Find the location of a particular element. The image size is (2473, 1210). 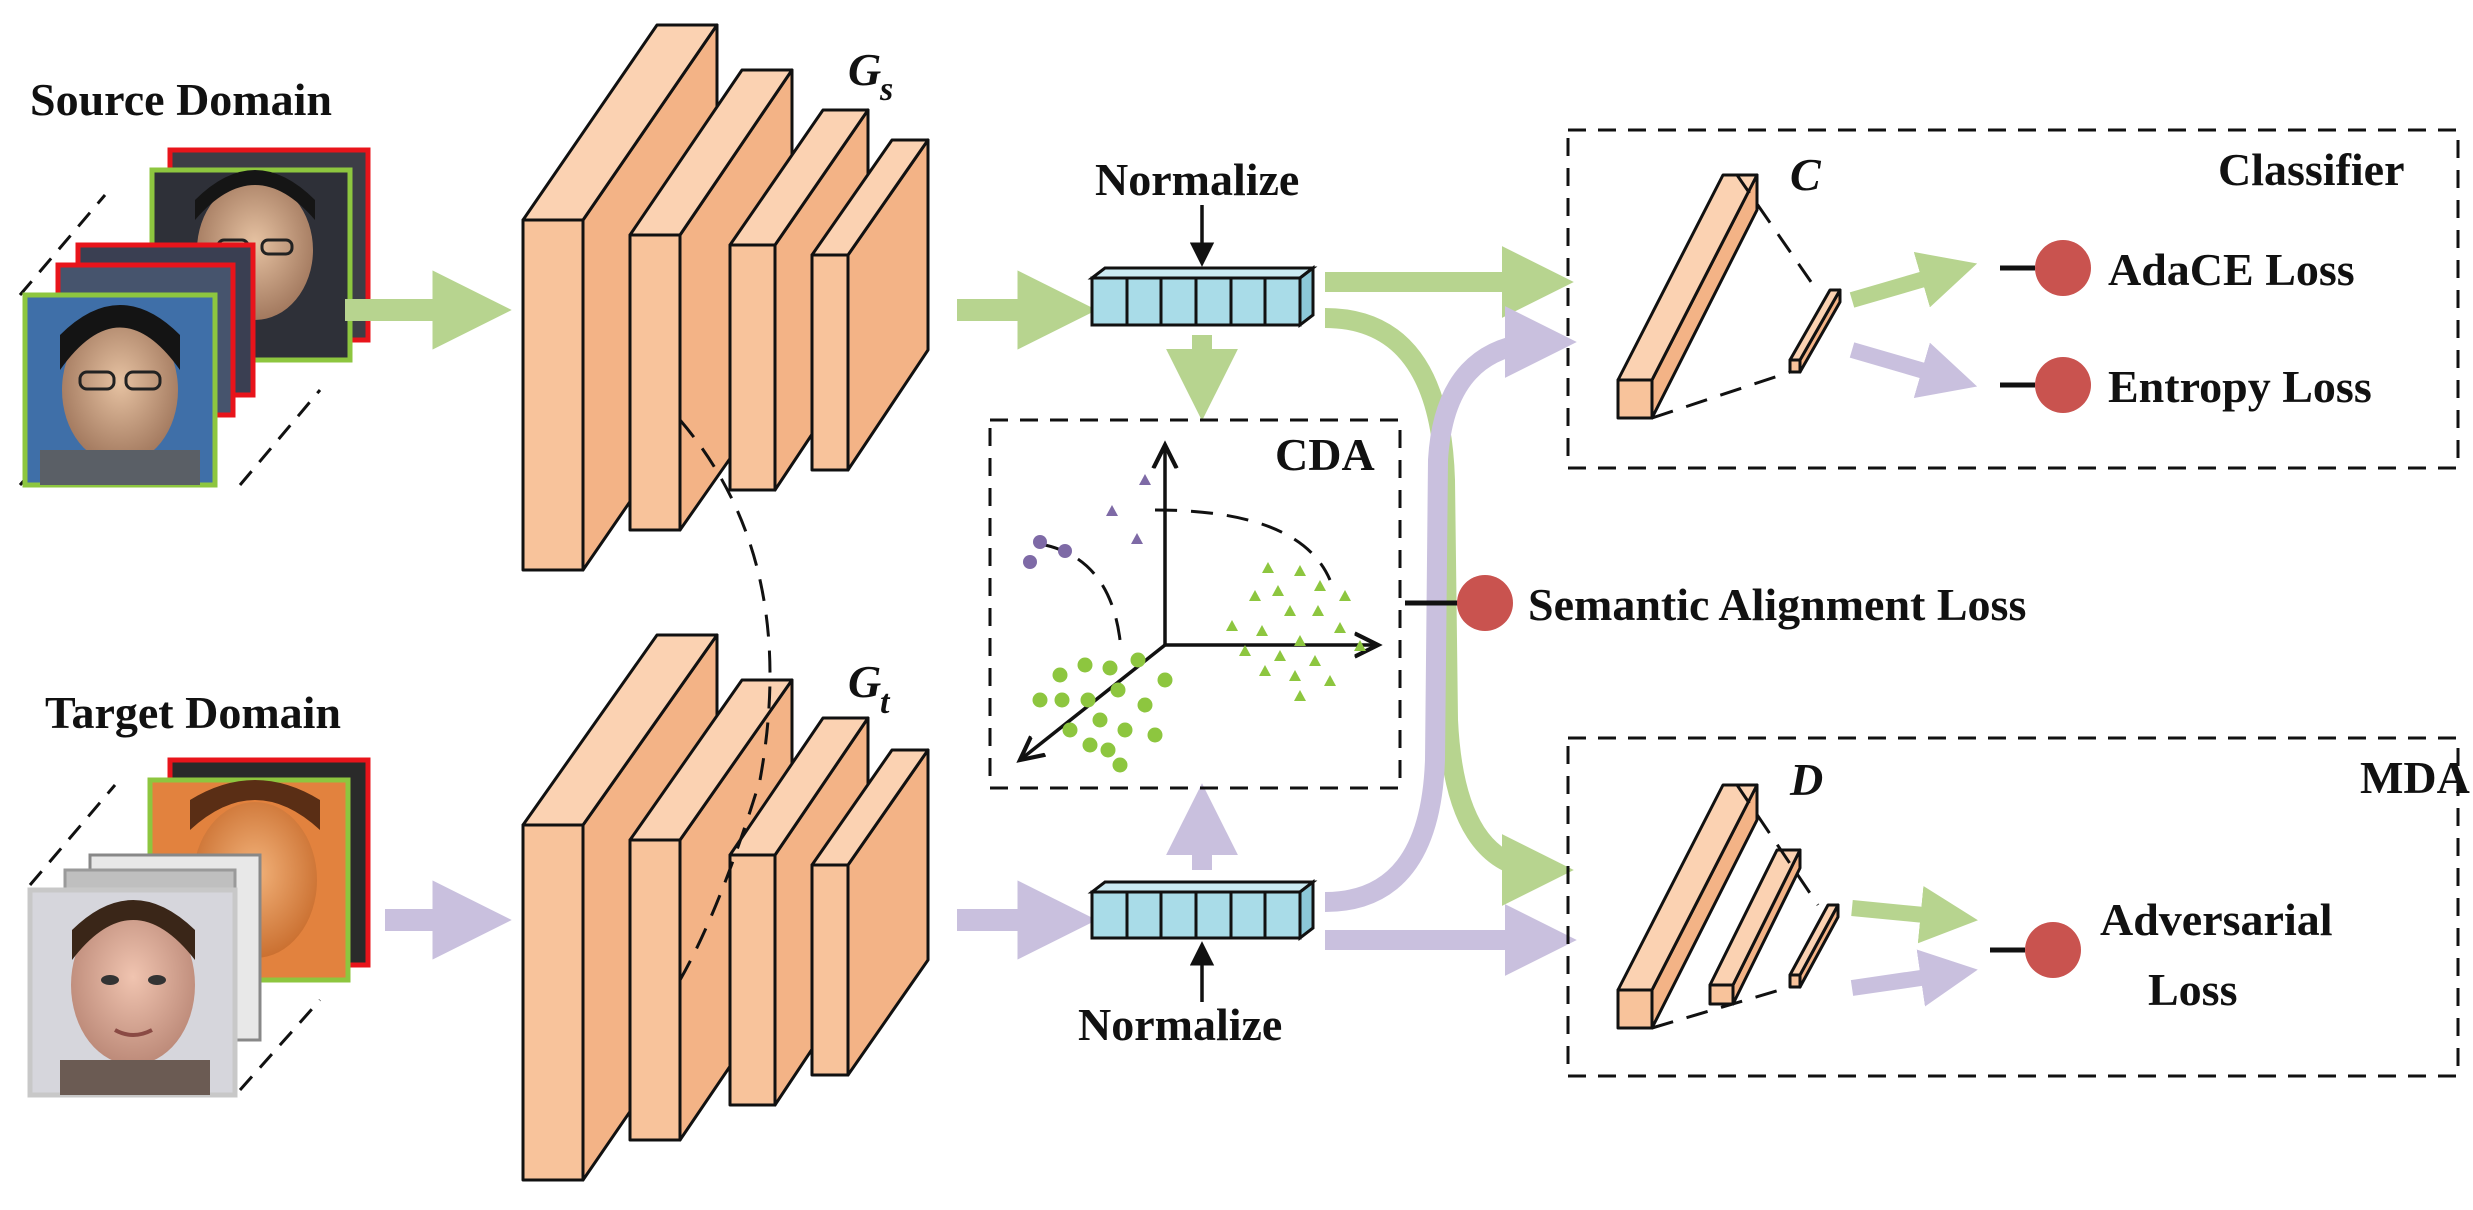

adace-arrow is located at coordinates (1913, 280).